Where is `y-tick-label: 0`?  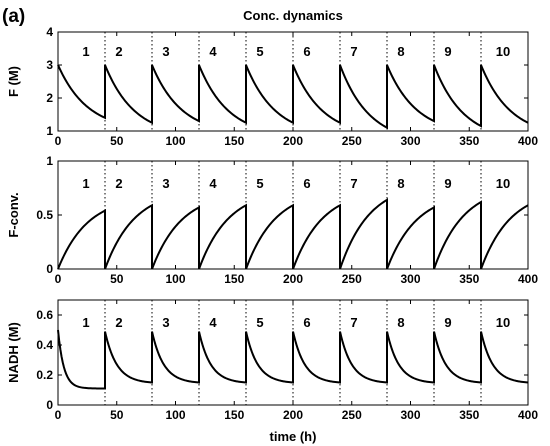
y-tick-label: 0 is located at coordinates (49, 269).